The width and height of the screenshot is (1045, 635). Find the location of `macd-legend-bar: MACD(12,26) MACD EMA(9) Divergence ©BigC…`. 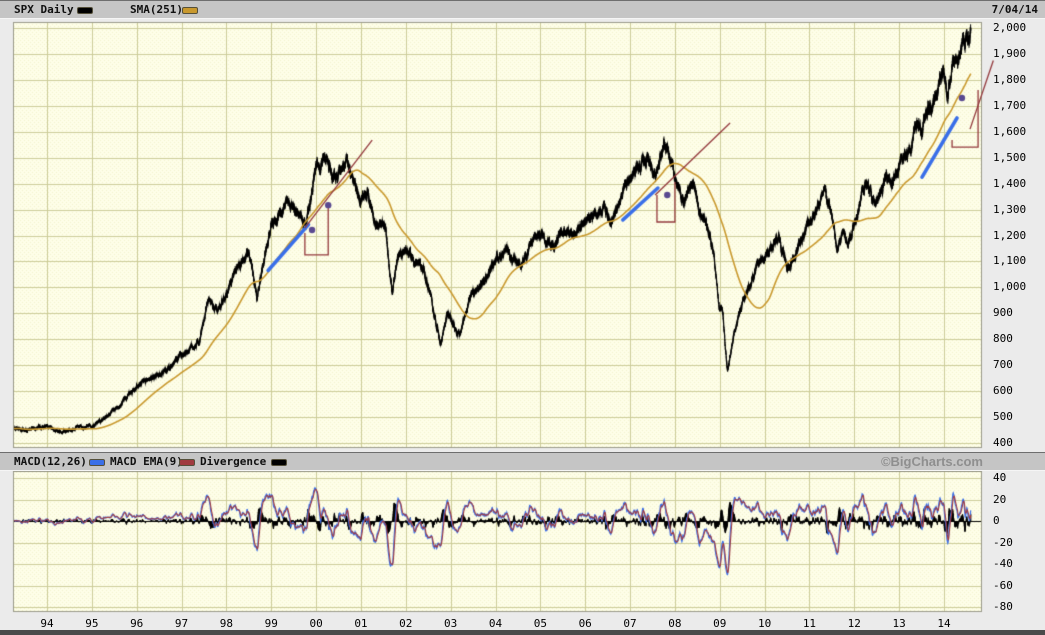

macd-legend-bar: MACD(12,26) MACD EMA(9) Divergence ©BigC… is located at coordinates (522, 461).